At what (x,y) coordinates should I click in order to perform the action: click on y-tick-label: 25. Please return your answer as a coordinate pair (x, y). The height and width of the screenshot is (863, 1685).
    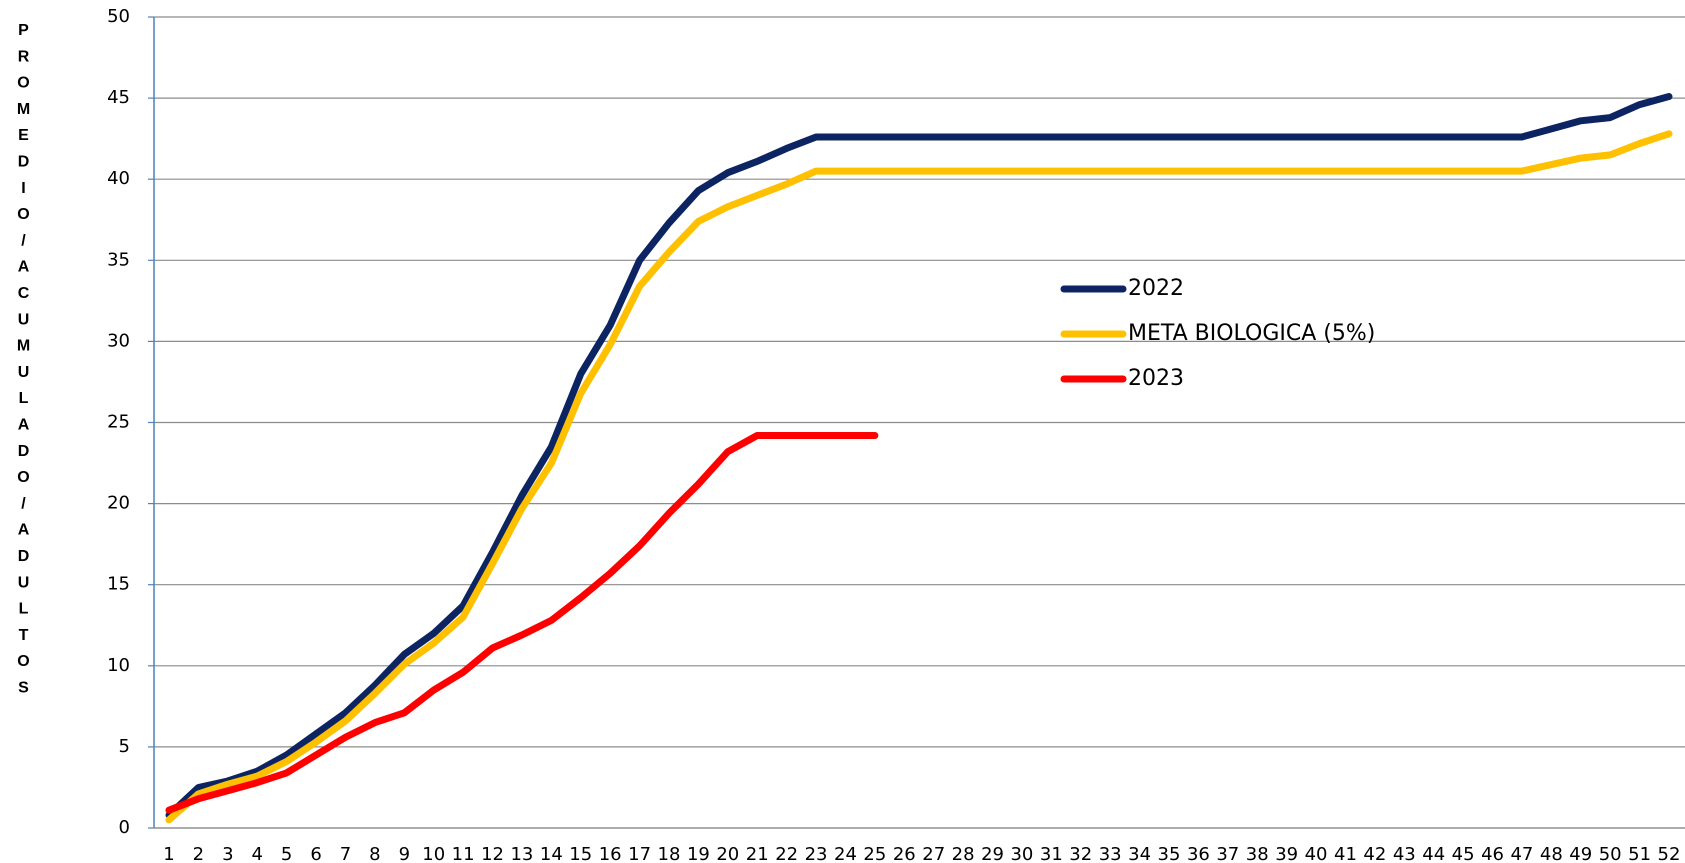
    Looking at the image, I should click on (118, 422).